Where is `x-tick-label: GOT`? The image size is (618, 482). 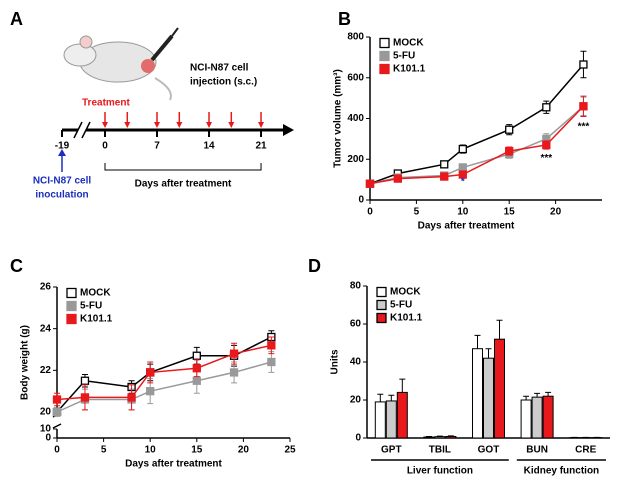
x-tick-label: GOT is located at coordinates (489, 450).